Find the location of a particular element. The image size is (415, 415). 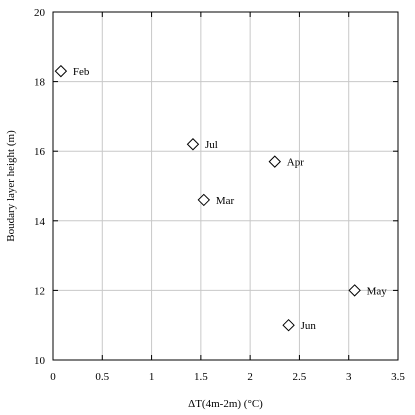

x-tick-label: 1 is located at coordinates (152, 377).